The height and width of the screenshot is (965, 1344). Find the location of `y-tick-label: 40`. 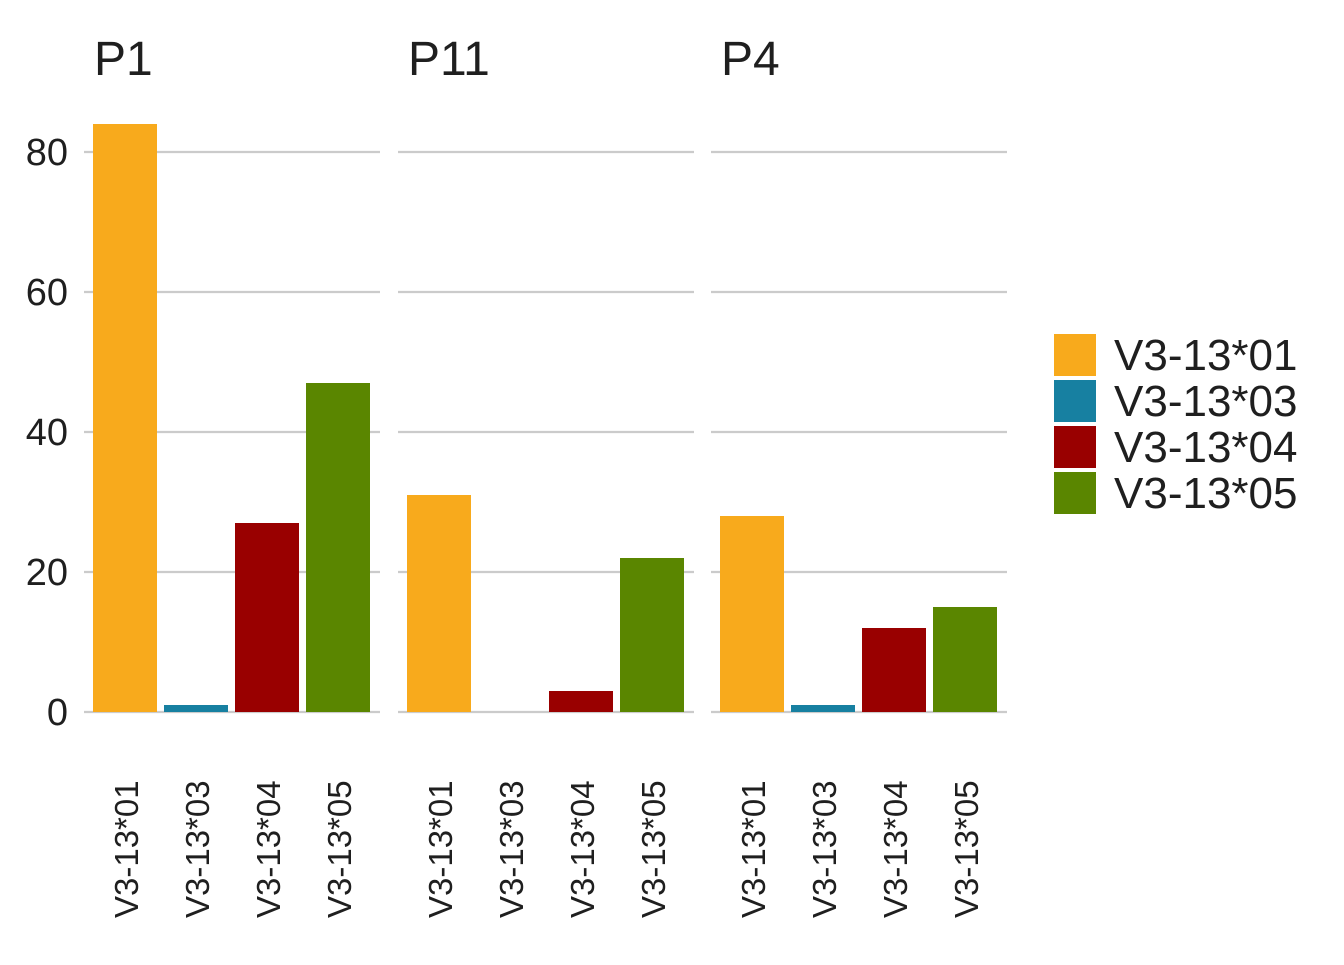

y-tick-label: 40 is located at coordinates (47, 433).